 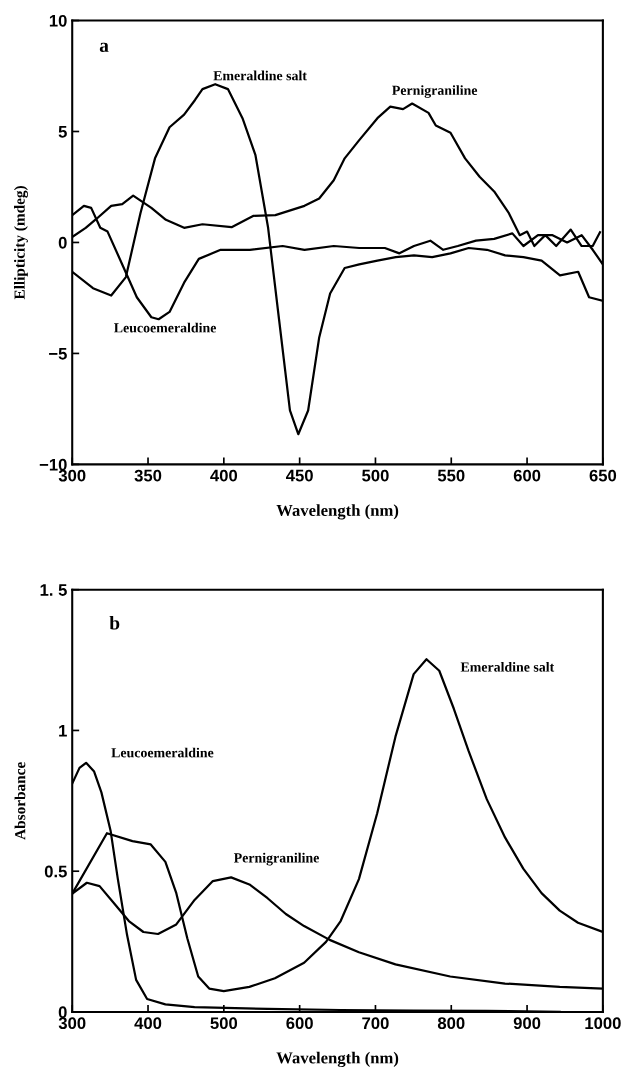 I want to click on x-tick-label: 900, so click(x=527, y=1023).